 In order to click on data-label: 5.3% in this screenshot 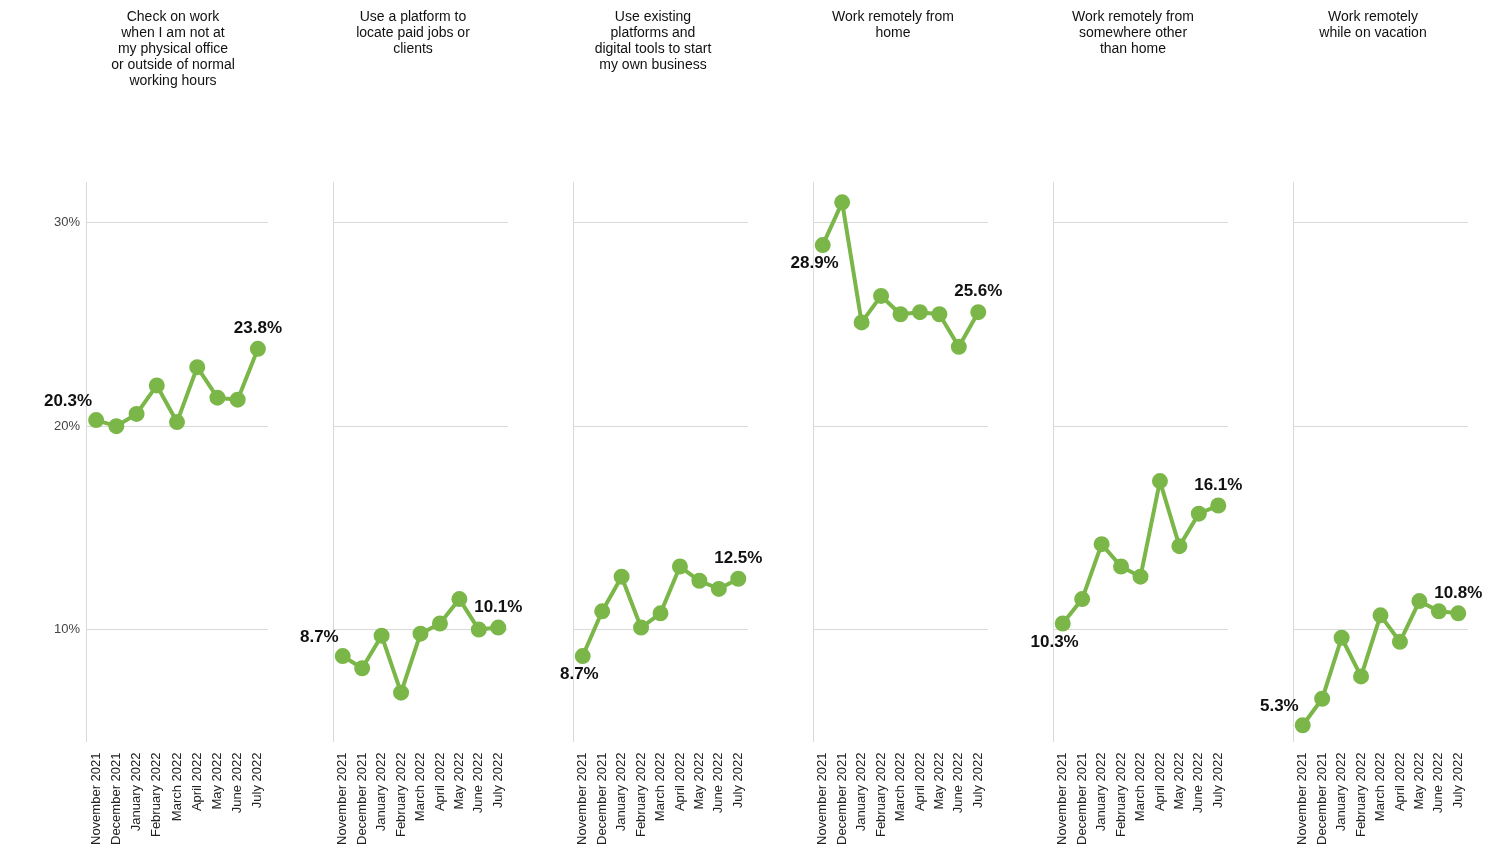, I will do `click(1279, 706)`.